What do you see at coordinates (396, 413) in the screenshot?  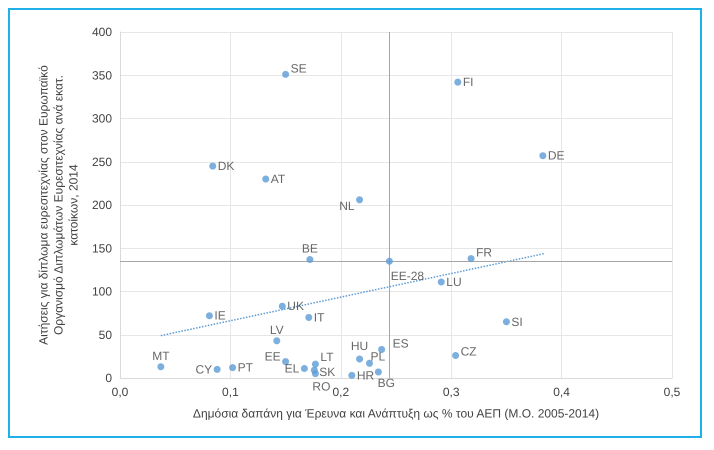 I see `x-axis-title: Δημόσια δαπάνη για Έρευνα και Ανάπτυξη ως % του ΑΕΠ (Μ.Ο. 2005-2014)` at bounding box center [396, 413].